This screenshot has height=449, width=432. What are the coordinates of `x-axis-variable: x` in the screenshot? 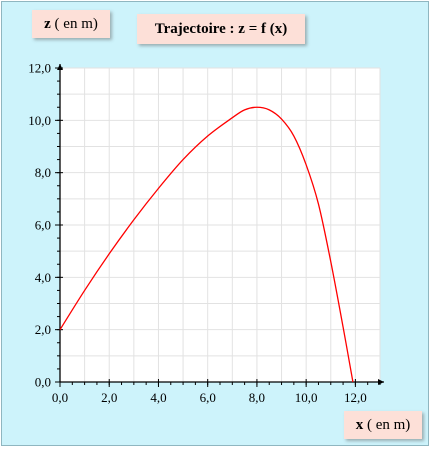 It's located at (359, 424).